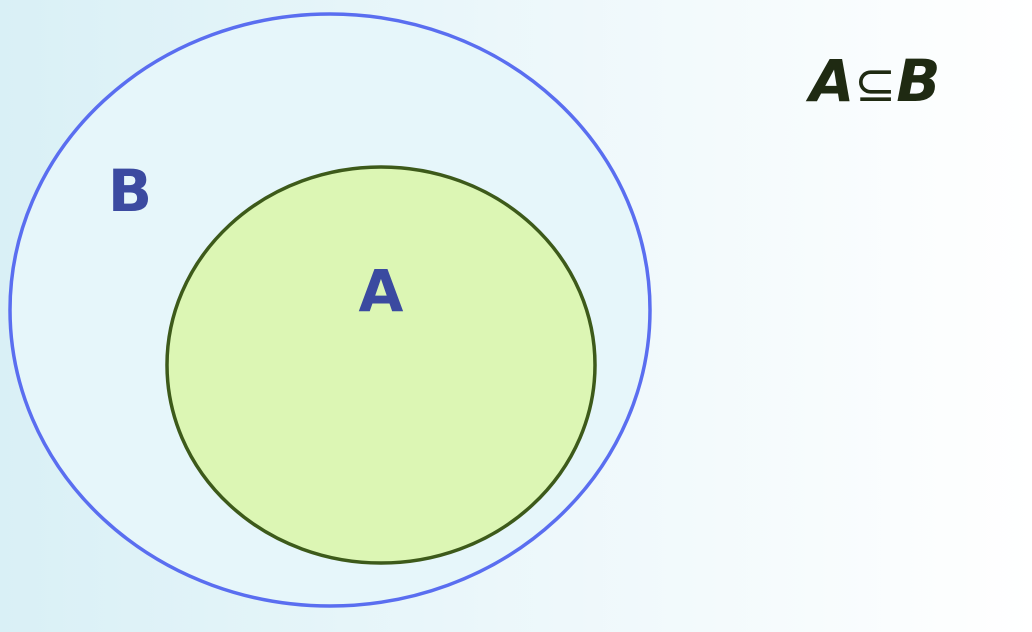 This screenshot has height=632, width=1032. I want to click on subset-symbol: ⊆, so click(875, 84).